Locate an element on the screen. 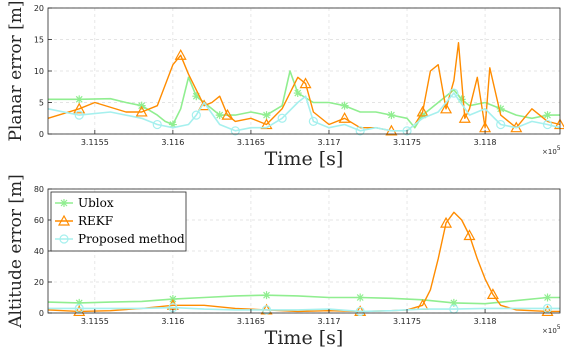  legend-box is located at coordinates (118, 221).